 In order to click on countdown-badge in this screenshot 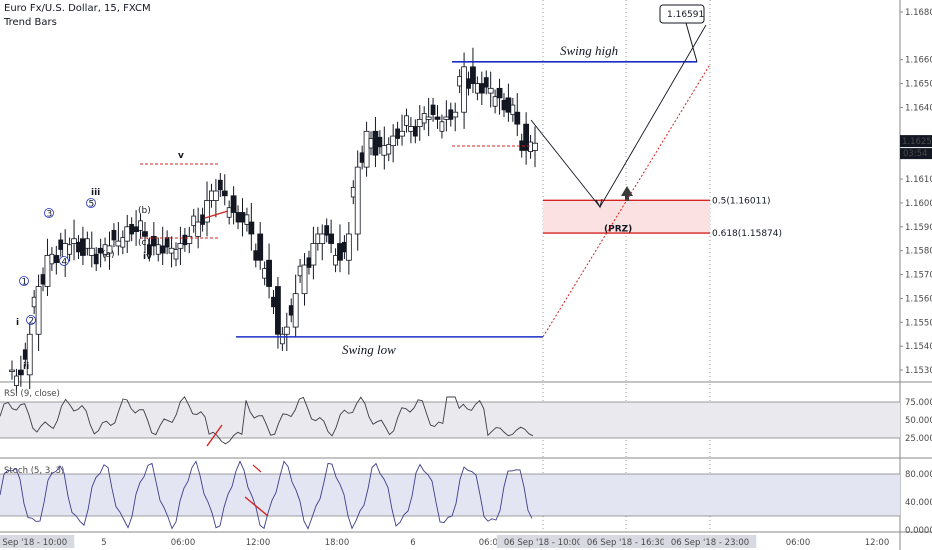, I will do `click(916, 154)`.